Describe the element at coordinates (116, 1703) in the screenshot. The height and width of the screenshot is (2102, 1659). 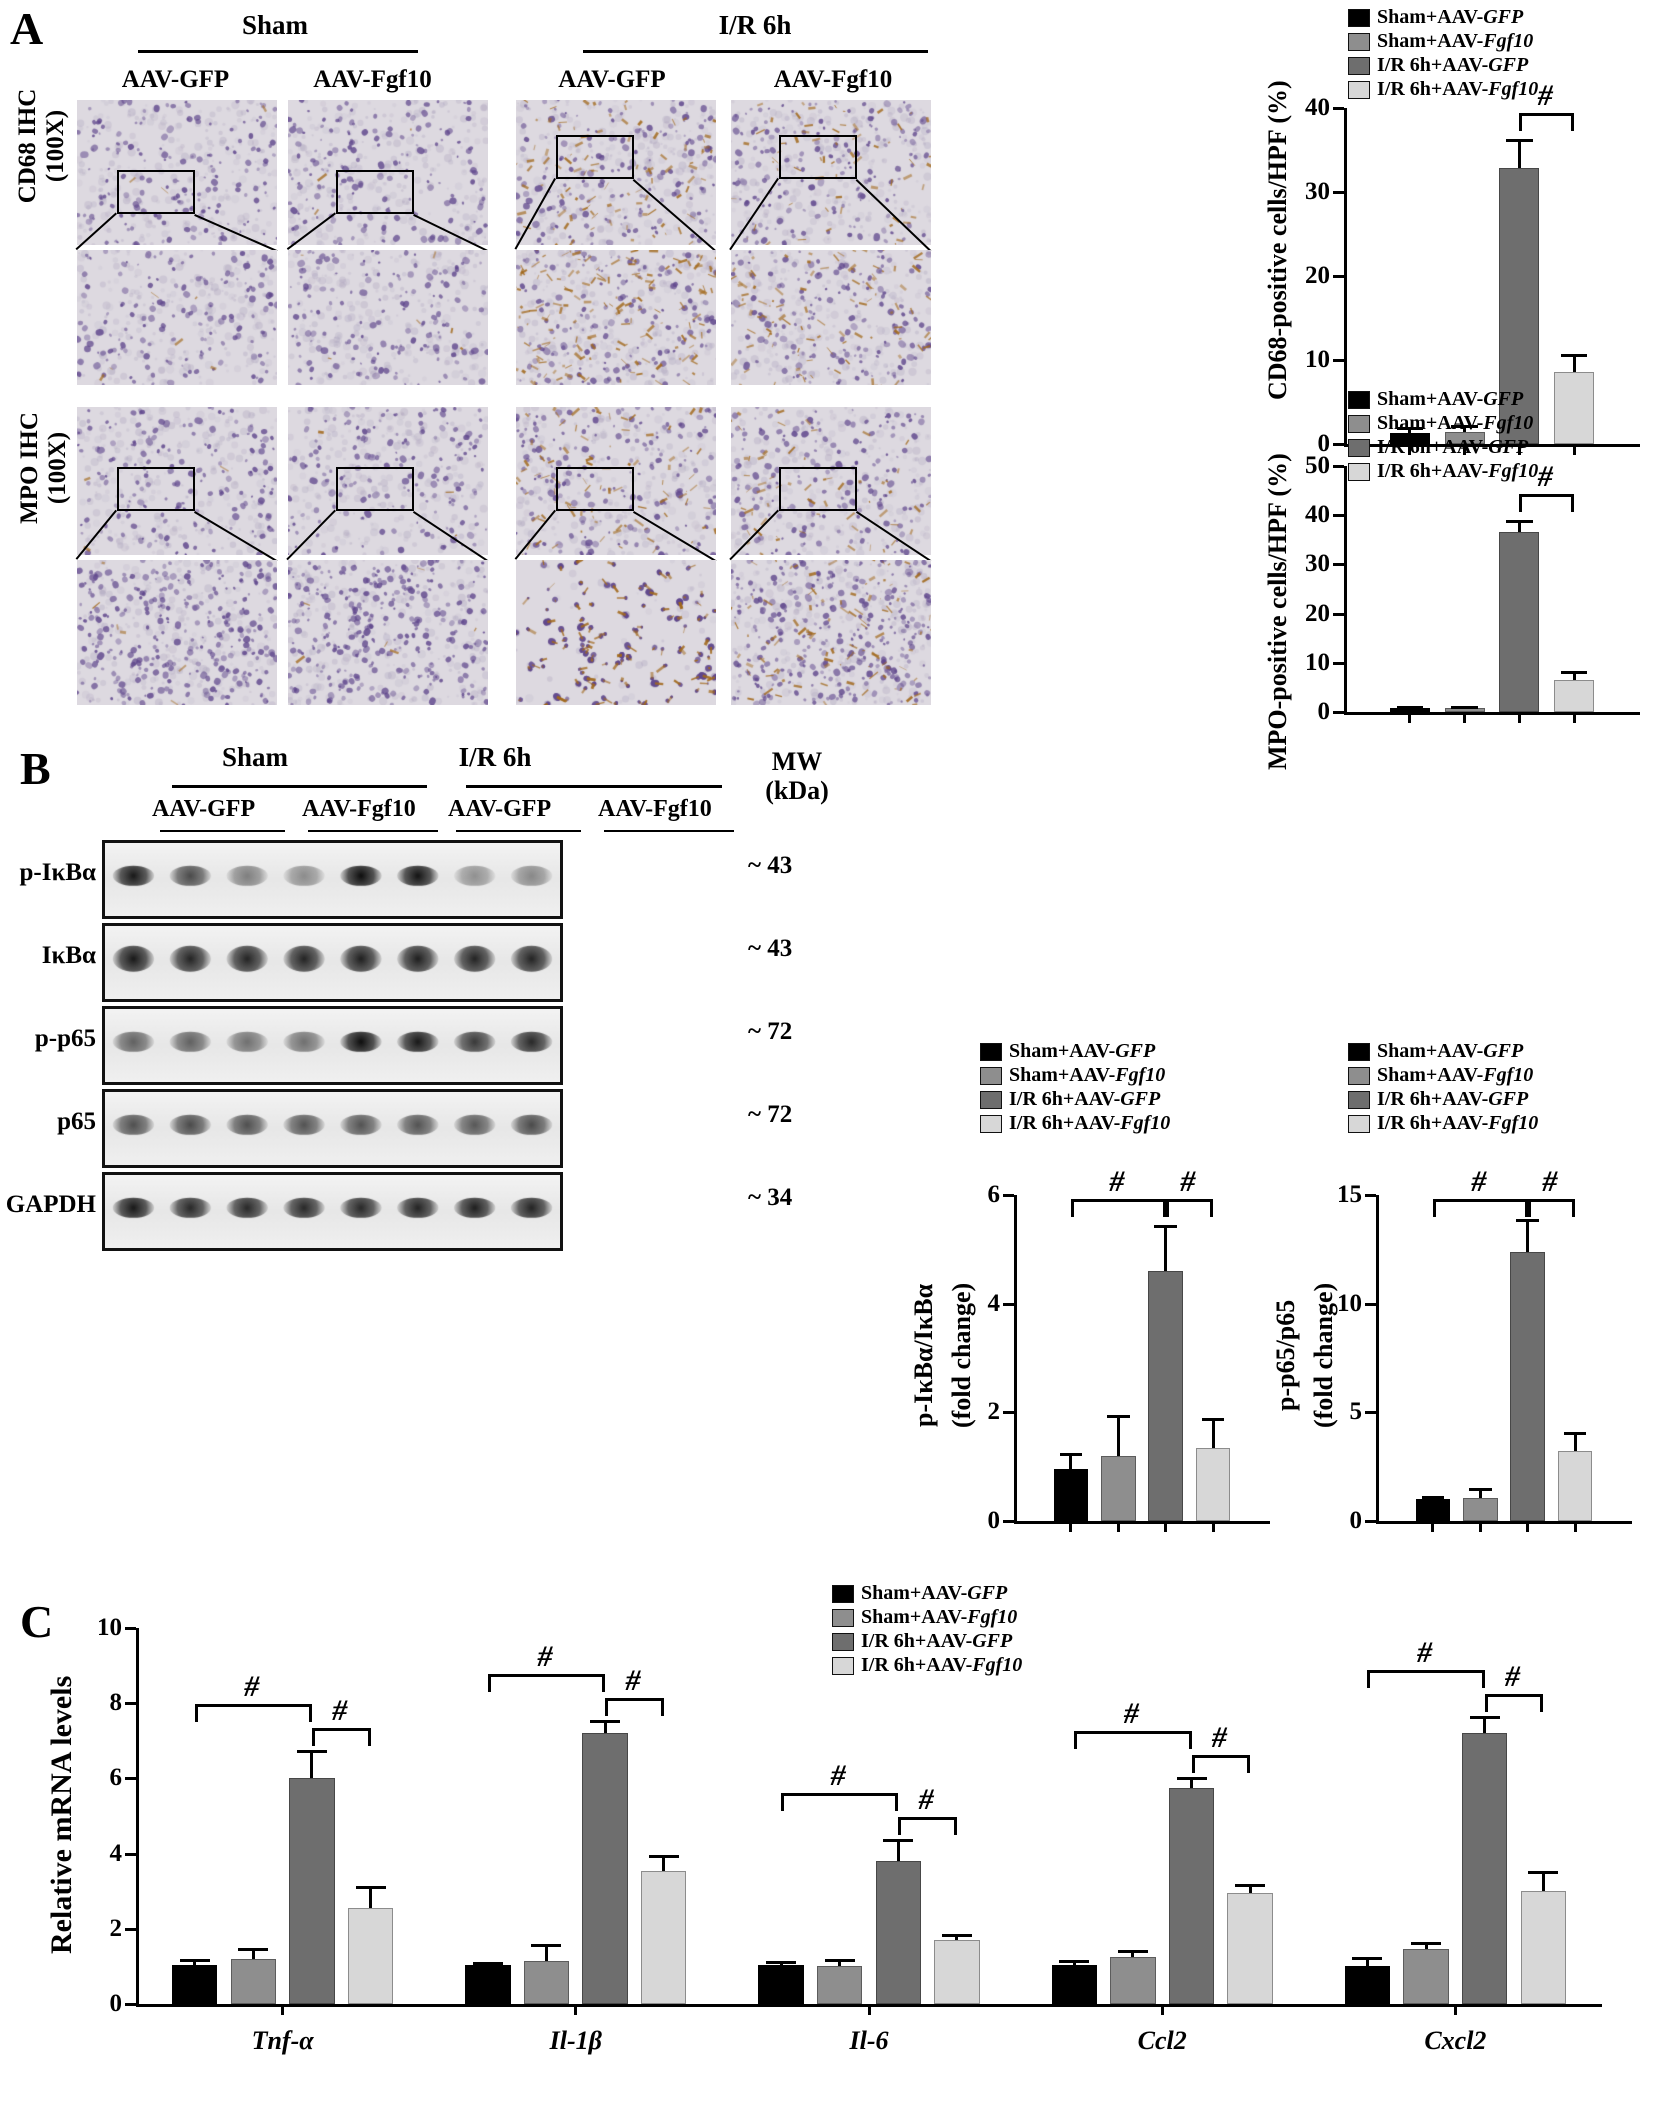
I see `y-tick-label: 8` at that location.